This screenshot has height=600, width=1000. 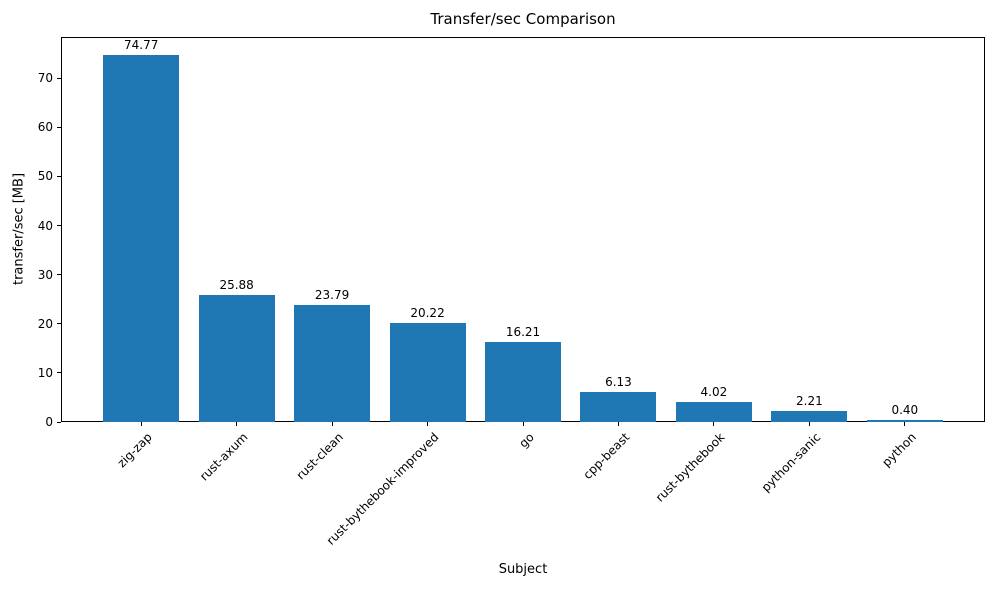 I want to click on bar-value-label: 2.21, so click(x=809, y=401).